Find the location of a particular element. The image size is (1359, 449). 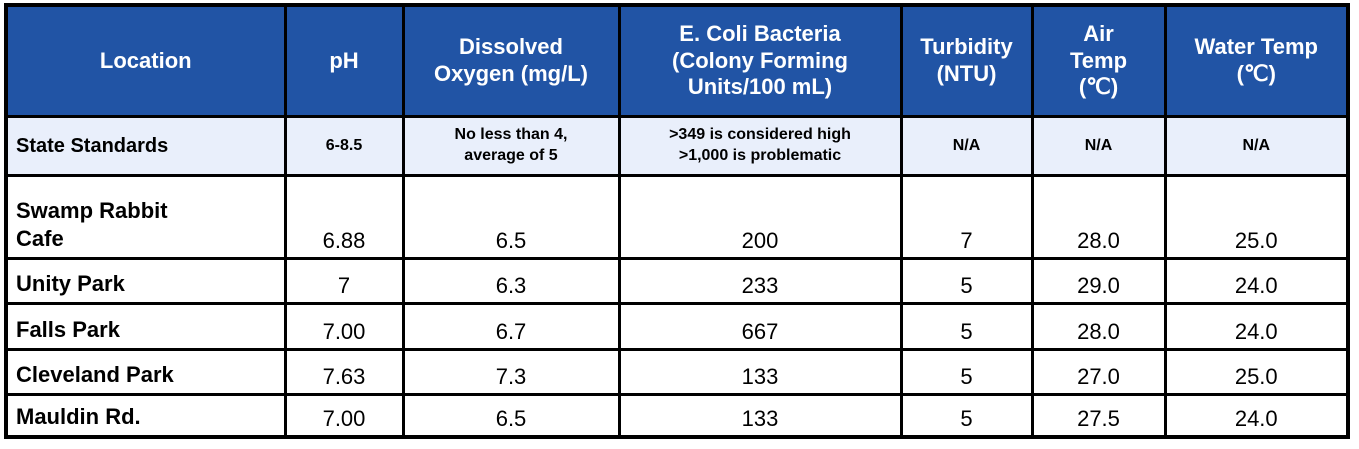

table-row-unity-park: Unity Park 7 6.3 233 5 29.0 24.0 is located at coordinates (677, 281).